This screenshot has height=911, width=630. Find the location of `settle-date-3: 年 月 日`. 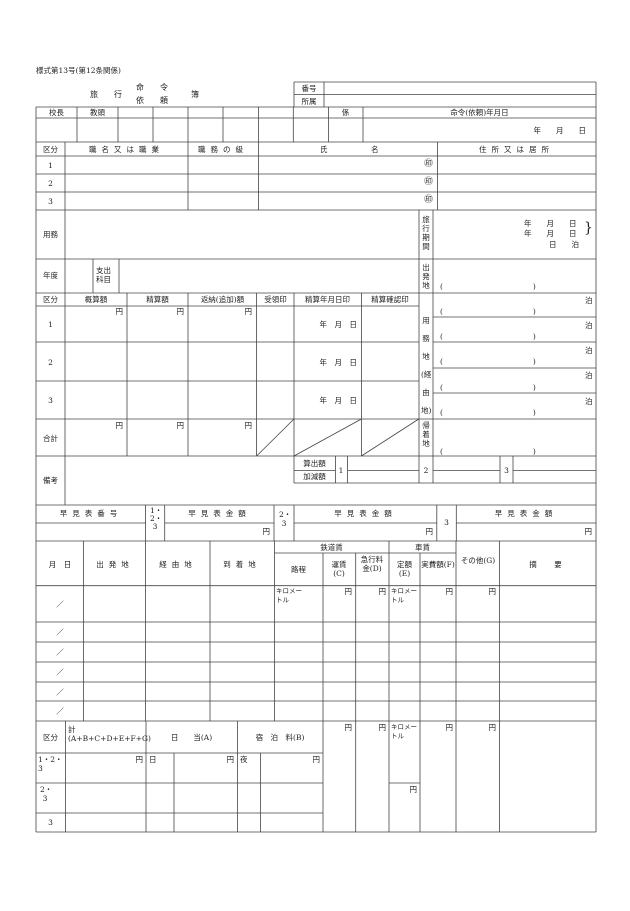

settle-date-3: 年 月 日 is located at coordinates (338, 400).